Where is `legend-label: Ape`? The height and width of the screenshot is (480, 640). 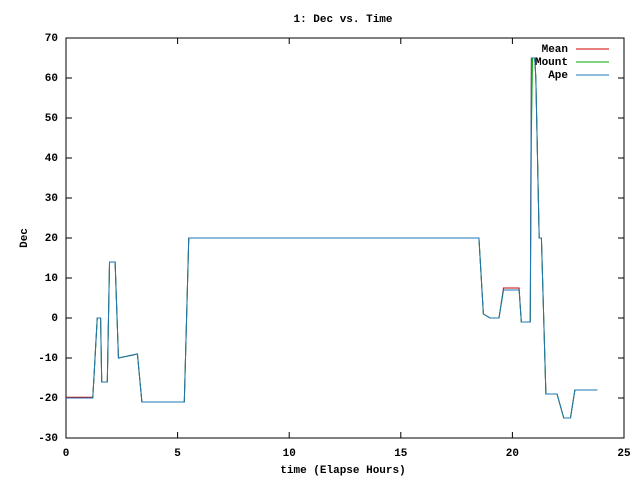 legend-label: Ape is located at coordinates (558, 76).